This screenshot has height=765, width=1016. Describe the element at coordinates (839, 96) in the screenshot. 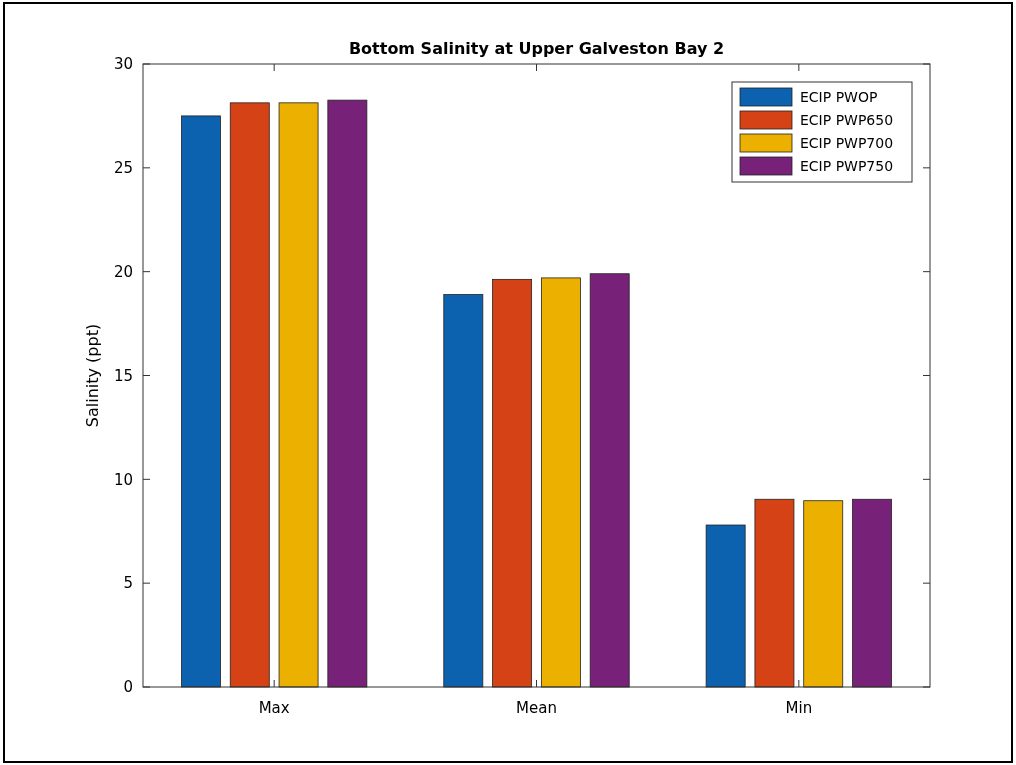

I see `legend-label: ECIP PWOP` at that location.